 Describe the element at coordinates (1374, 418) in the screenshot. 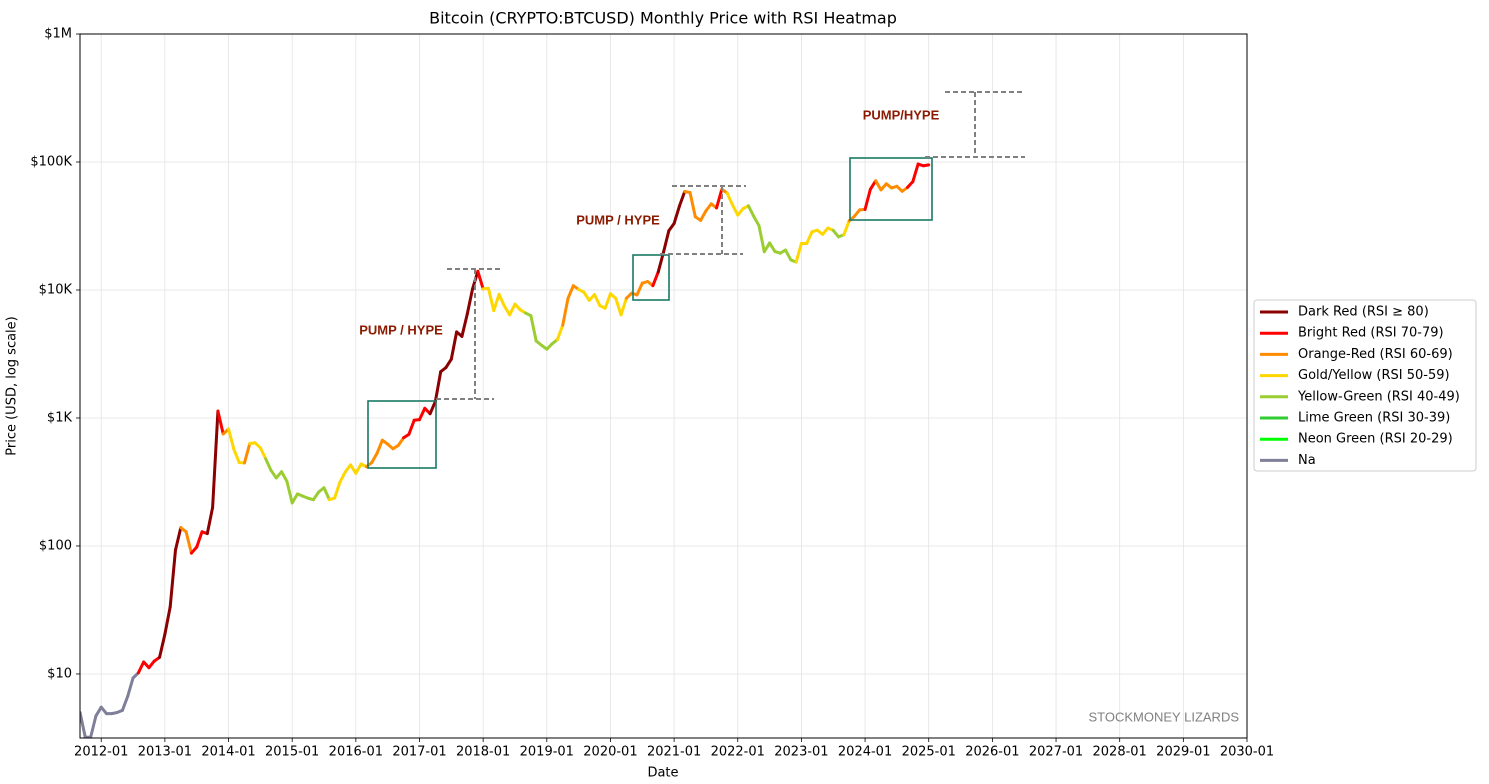

I see `legend-label: Lime Green (RSI 30-39)` at that location.